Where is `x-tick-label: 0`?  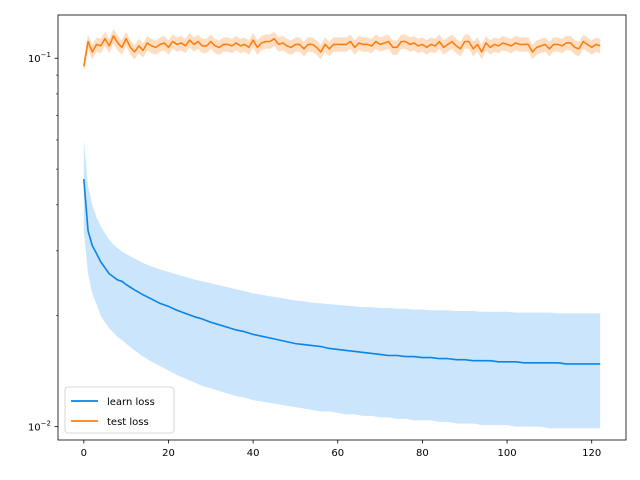 x-tick-label: 0 is located at coordinates (84, 453).